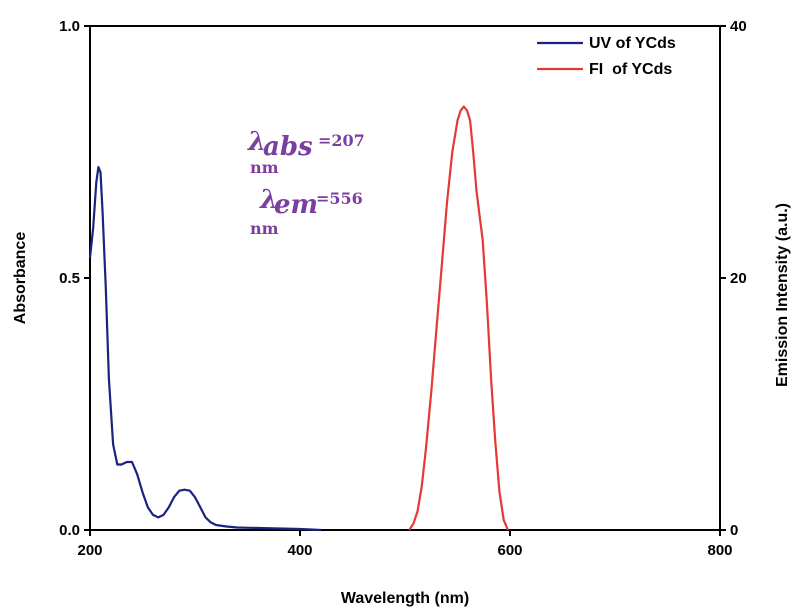 The height and width of the screenshot is (612, 795). I want to click on annotation-abs-subscript: abs, so click(288, 147).